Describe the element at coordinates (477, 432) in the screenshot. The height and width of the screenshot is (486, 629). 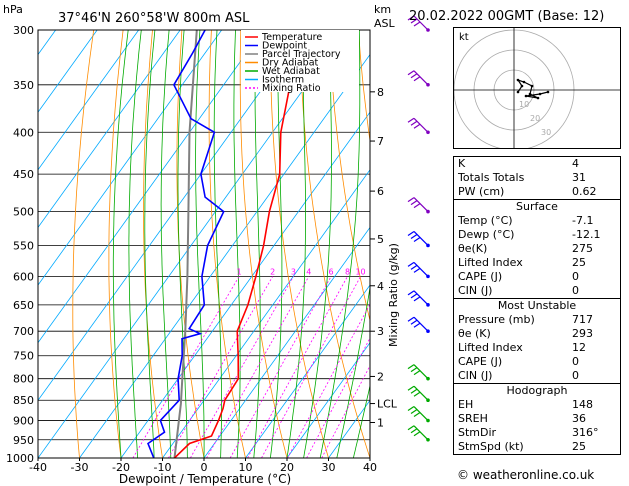
I see `index-label: StmDir` at that location.